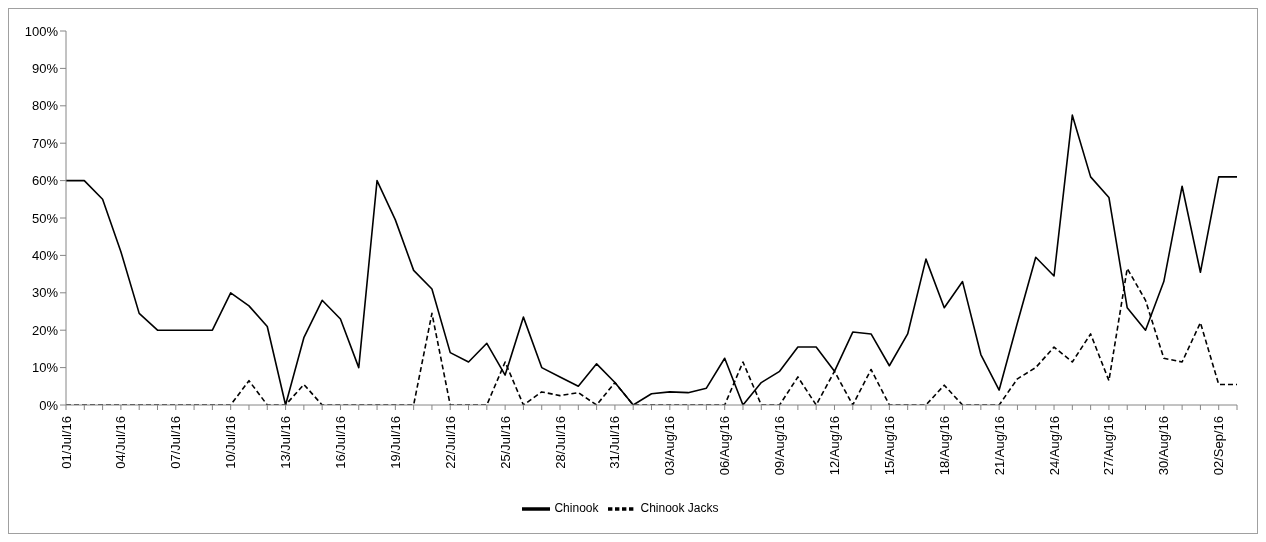 This screenshot has width=1266, height=542. What do you see at coordinates (1109, 446) in the screenshot?
I see `x-tick-label: 27/Aug/16` at bounding box center [1109, 446].